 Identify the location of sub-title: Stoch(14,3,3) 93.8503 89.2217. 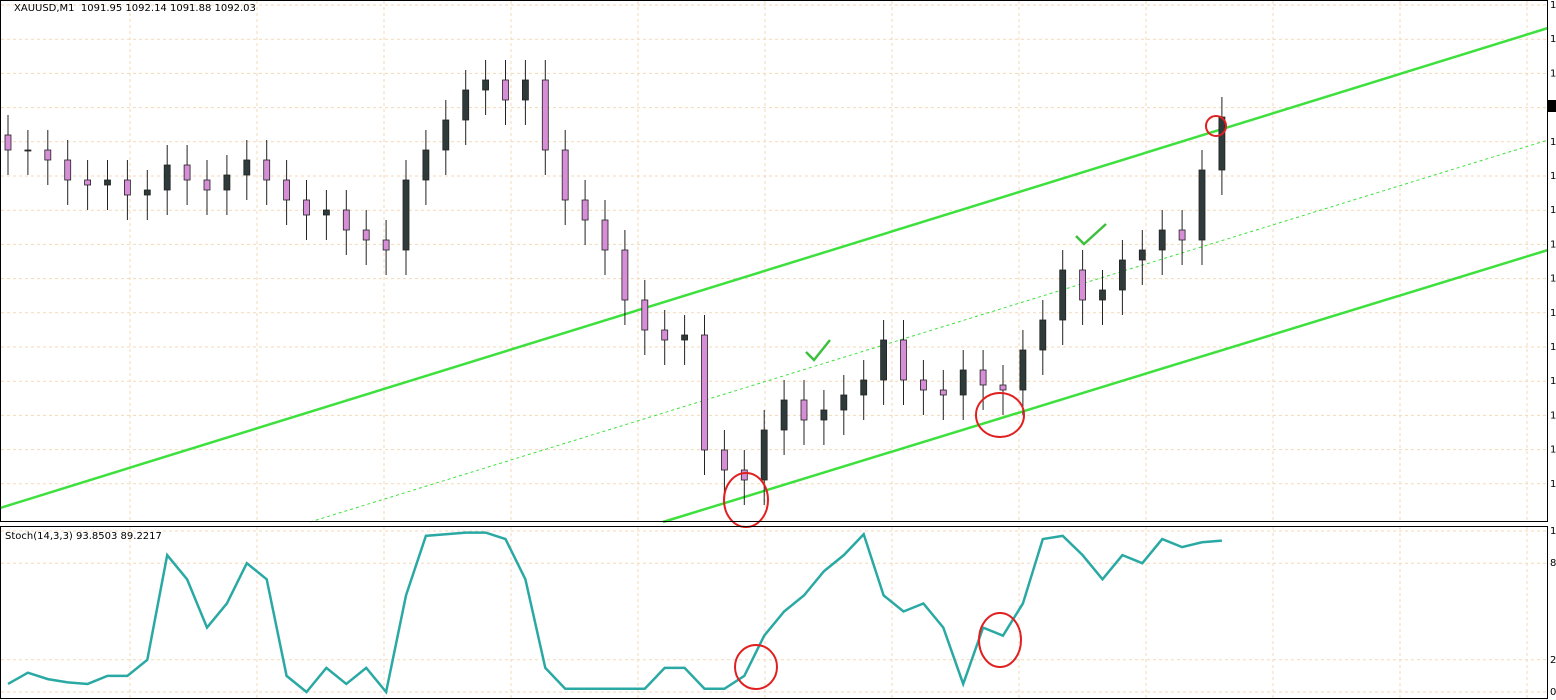
(83, 536).